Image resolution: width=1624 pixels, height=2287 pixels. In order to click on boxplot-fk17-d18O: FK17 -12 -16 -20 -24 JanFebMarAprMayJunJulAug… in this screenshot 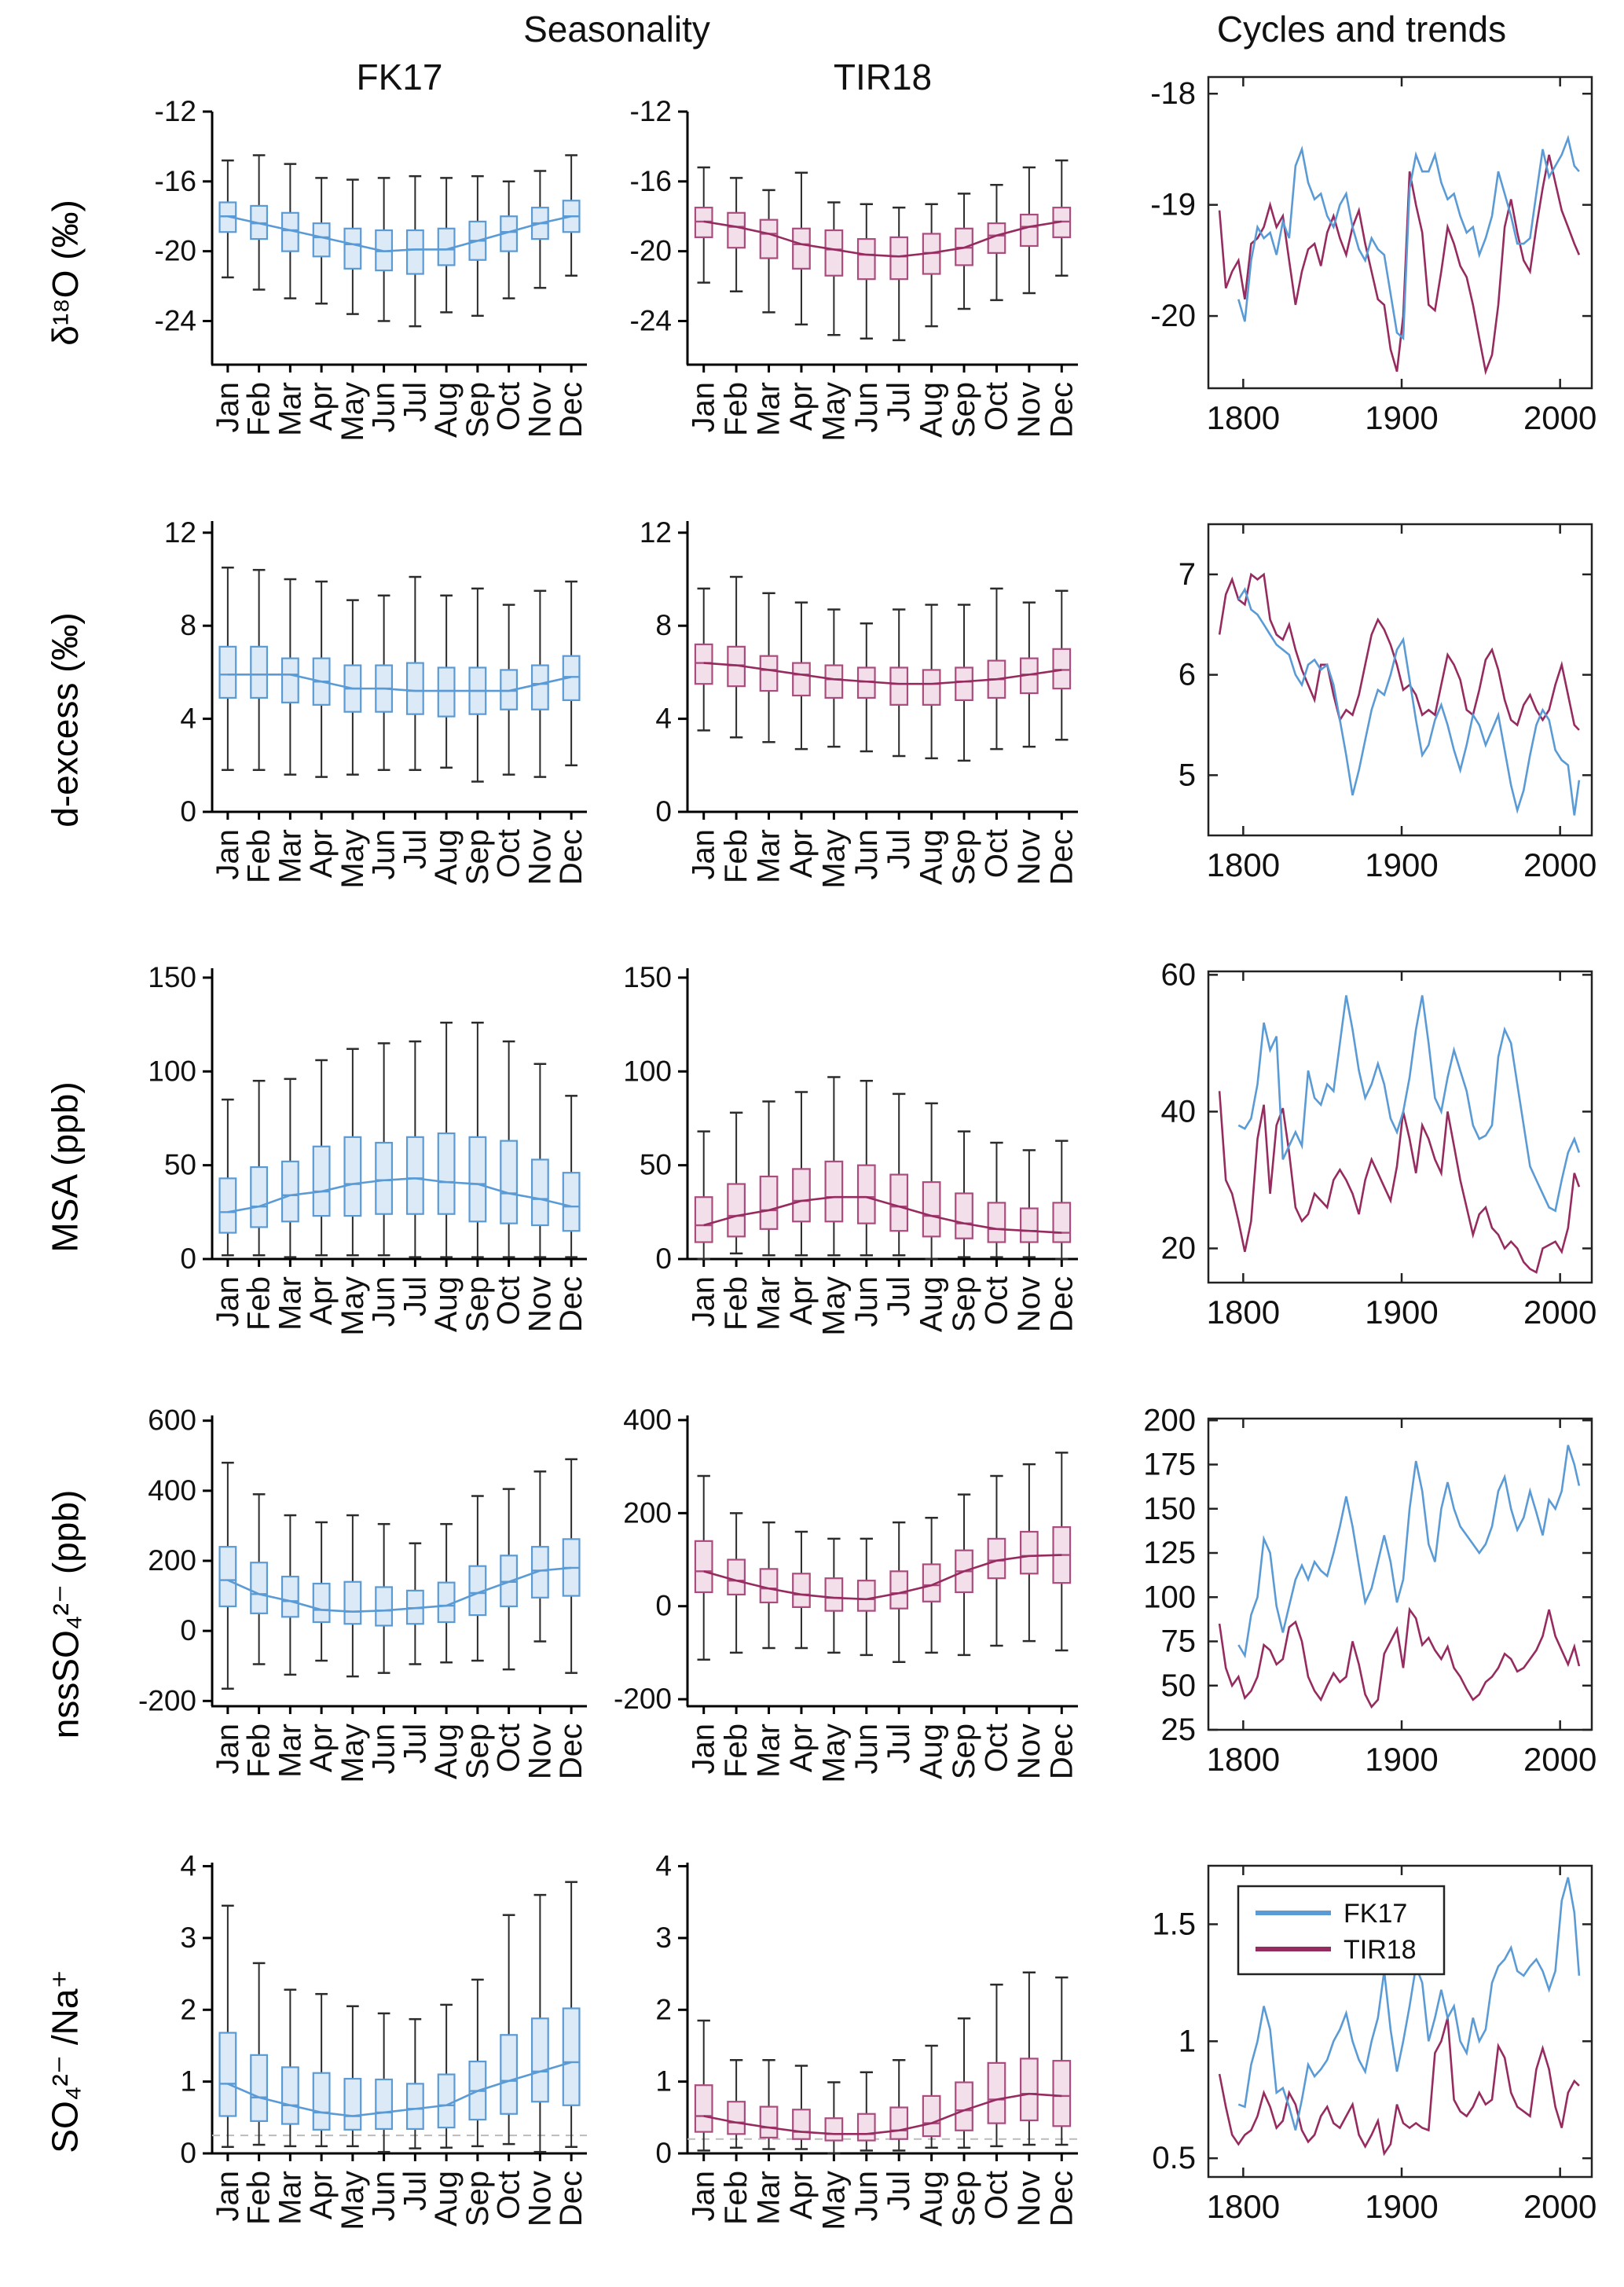, I will do `click(372, 249)`.